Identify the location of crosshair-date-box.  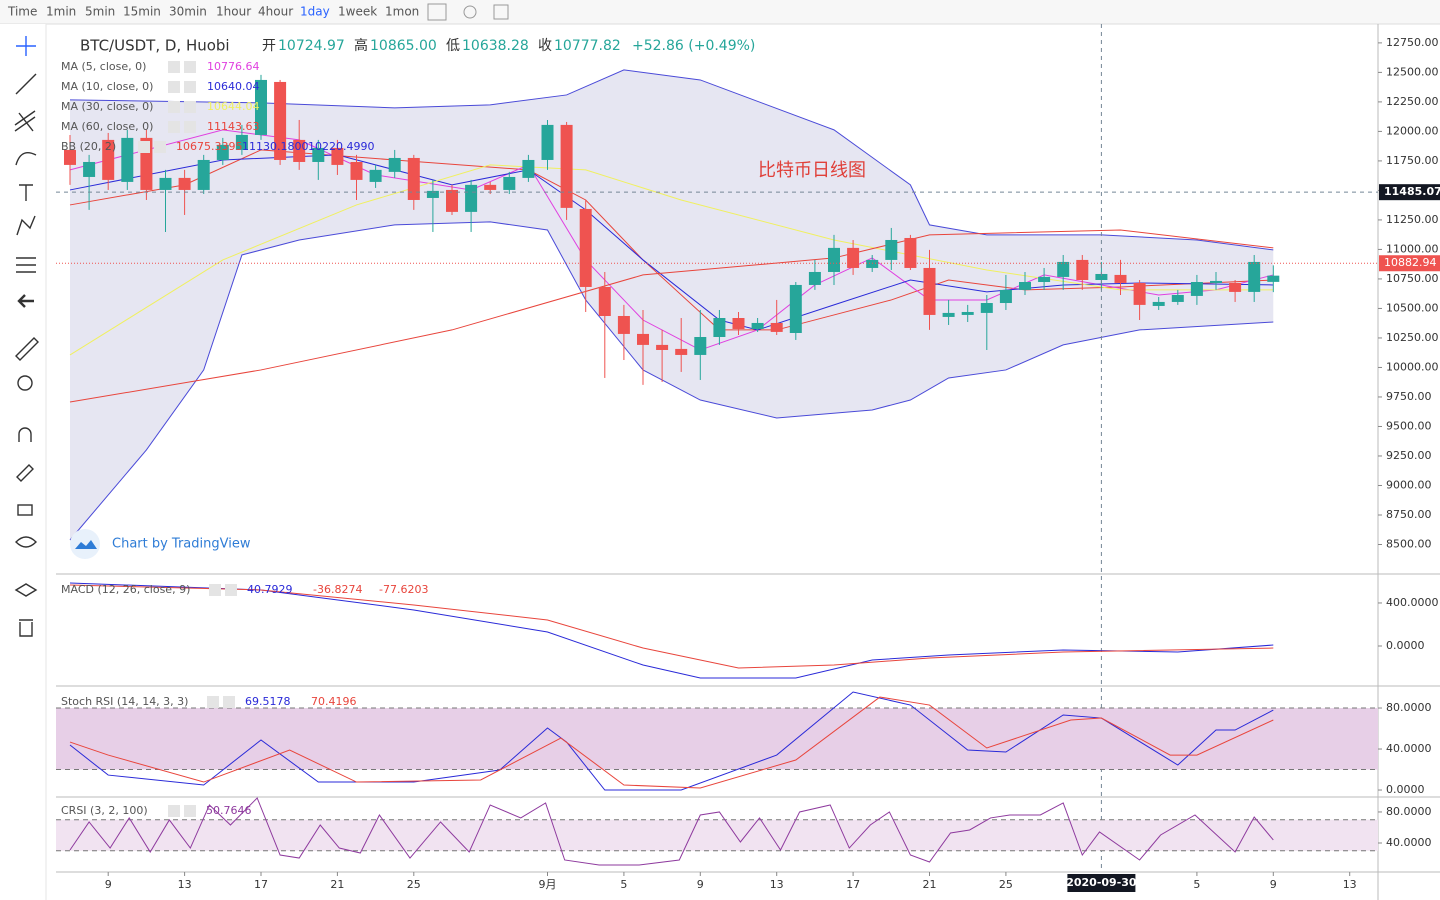
(1101, 883).